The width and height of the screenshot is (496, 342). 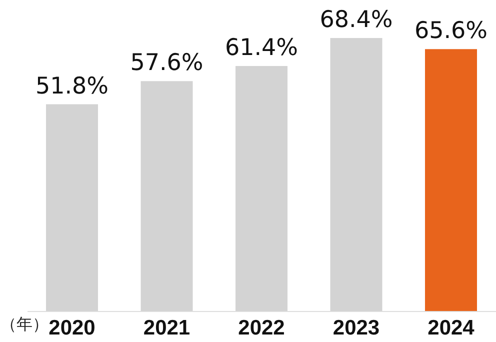 I want to click on x-axis-title: （年）, so click(x=24, y=324).